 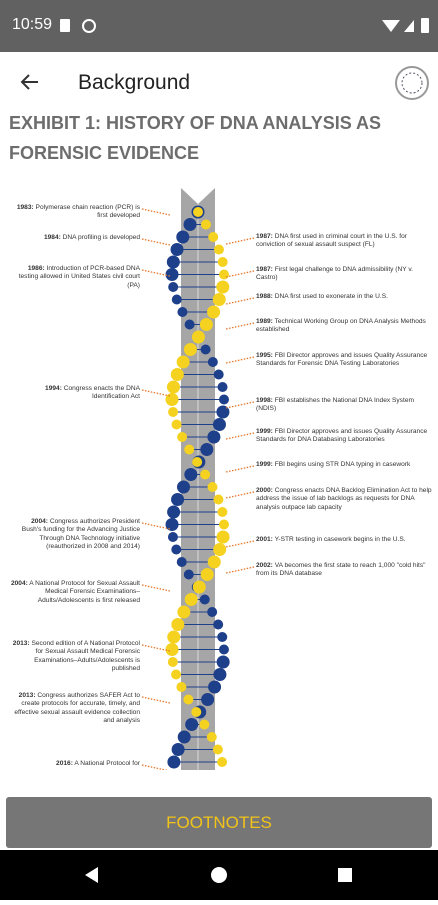 I want to click on entry-year: 2000:, so click(x=264, y=490).